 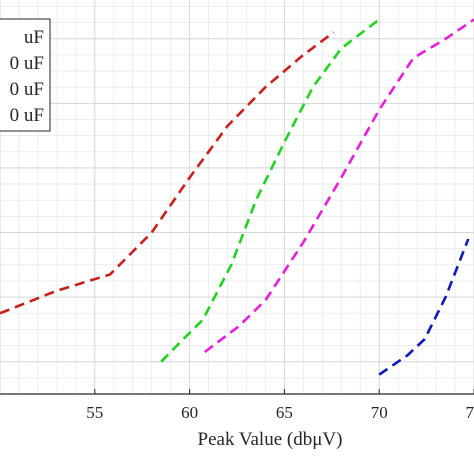 I want to click on x-axis-label: Peak Value (dbμV), so click(x=270, y=439).